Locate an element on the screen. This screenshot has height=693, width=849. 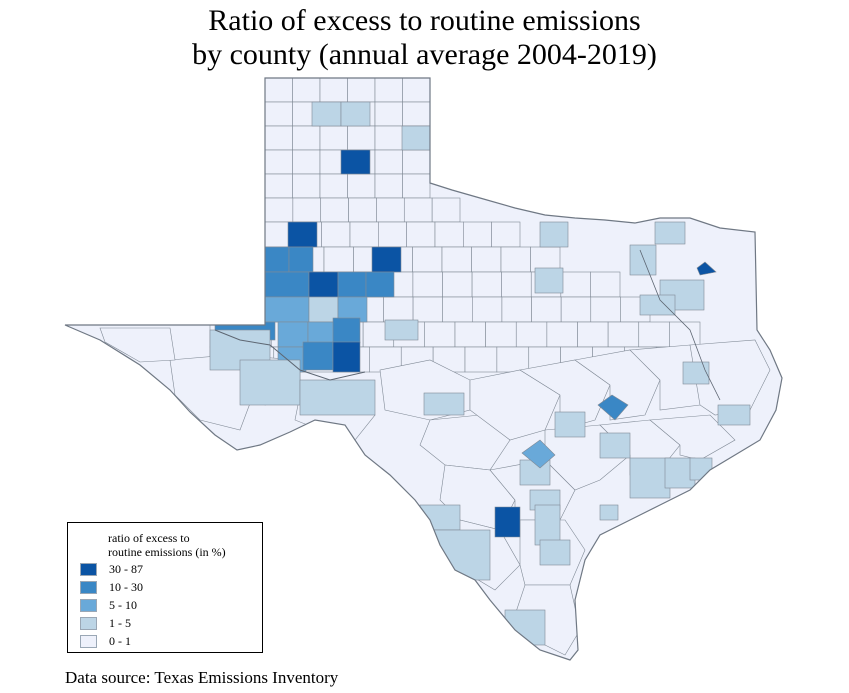
legend-title-line1: ratio of excess to is located at coordinates (149, 538).